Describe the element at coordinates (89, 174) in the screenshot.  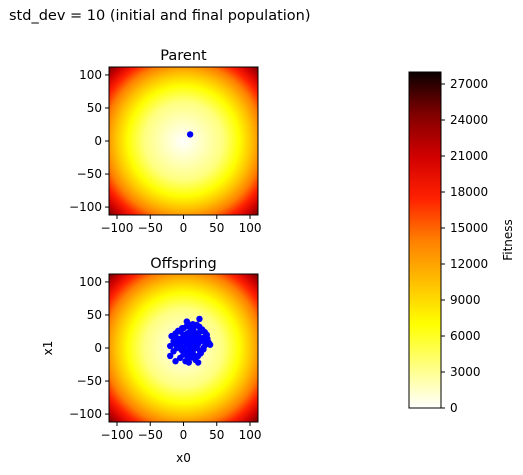
I see `parent-y-tick-label: −50` at that location.